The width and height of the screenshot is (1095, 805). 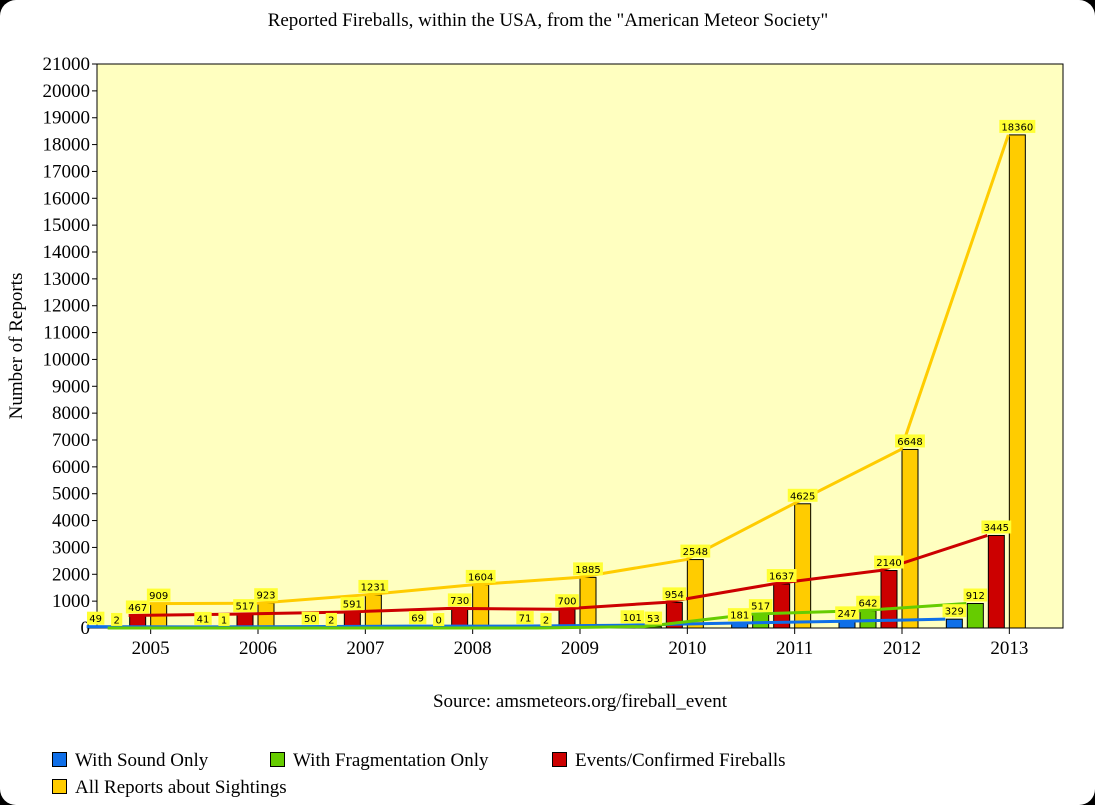 What do you see at coordinates (151, 648) in the screenshot?
I see `x-tick-label: 2005` at bounding box center [151, 648].